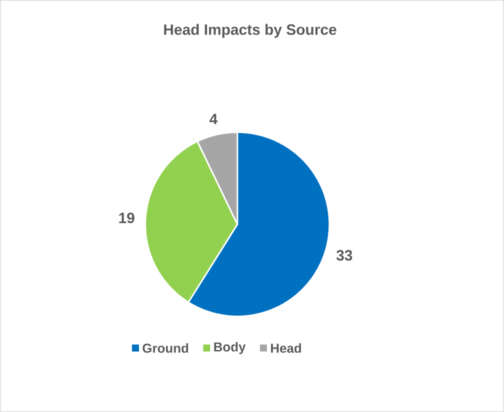 This screenshot has height=412, width=504. Describe the element at coordinates (126, 218) in the screenshot. I see `data-label: 19` at that location.